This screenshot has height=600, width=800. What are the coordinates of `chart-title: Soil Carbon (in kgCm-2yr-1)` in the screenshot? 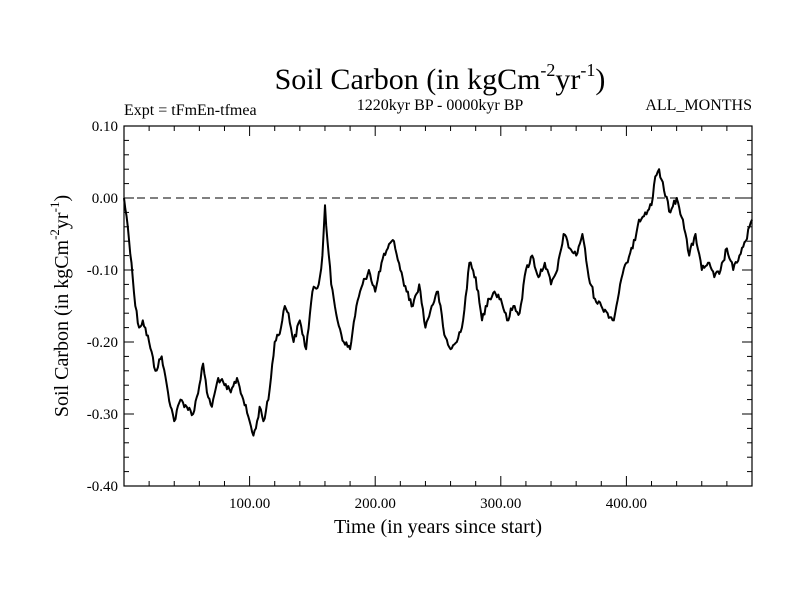 It's located at (440, 78).